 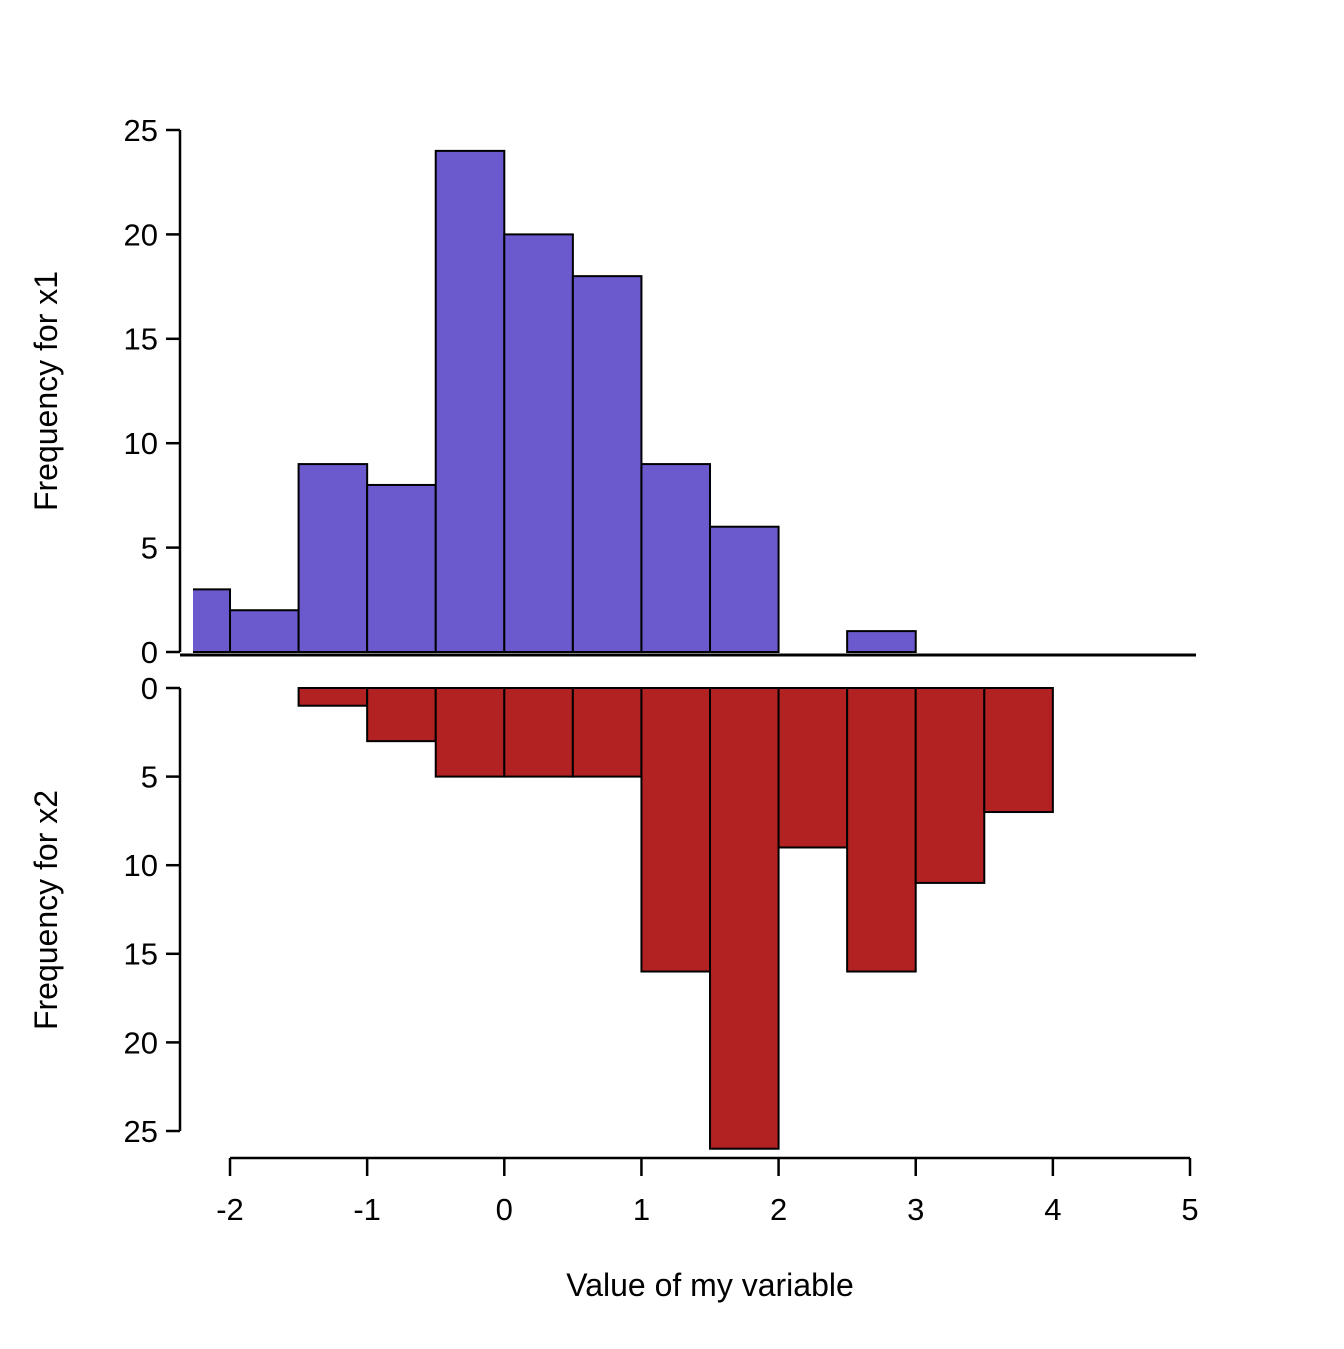 I want to click on y-tick-label-x1: 15, so click(x=141, y=339).